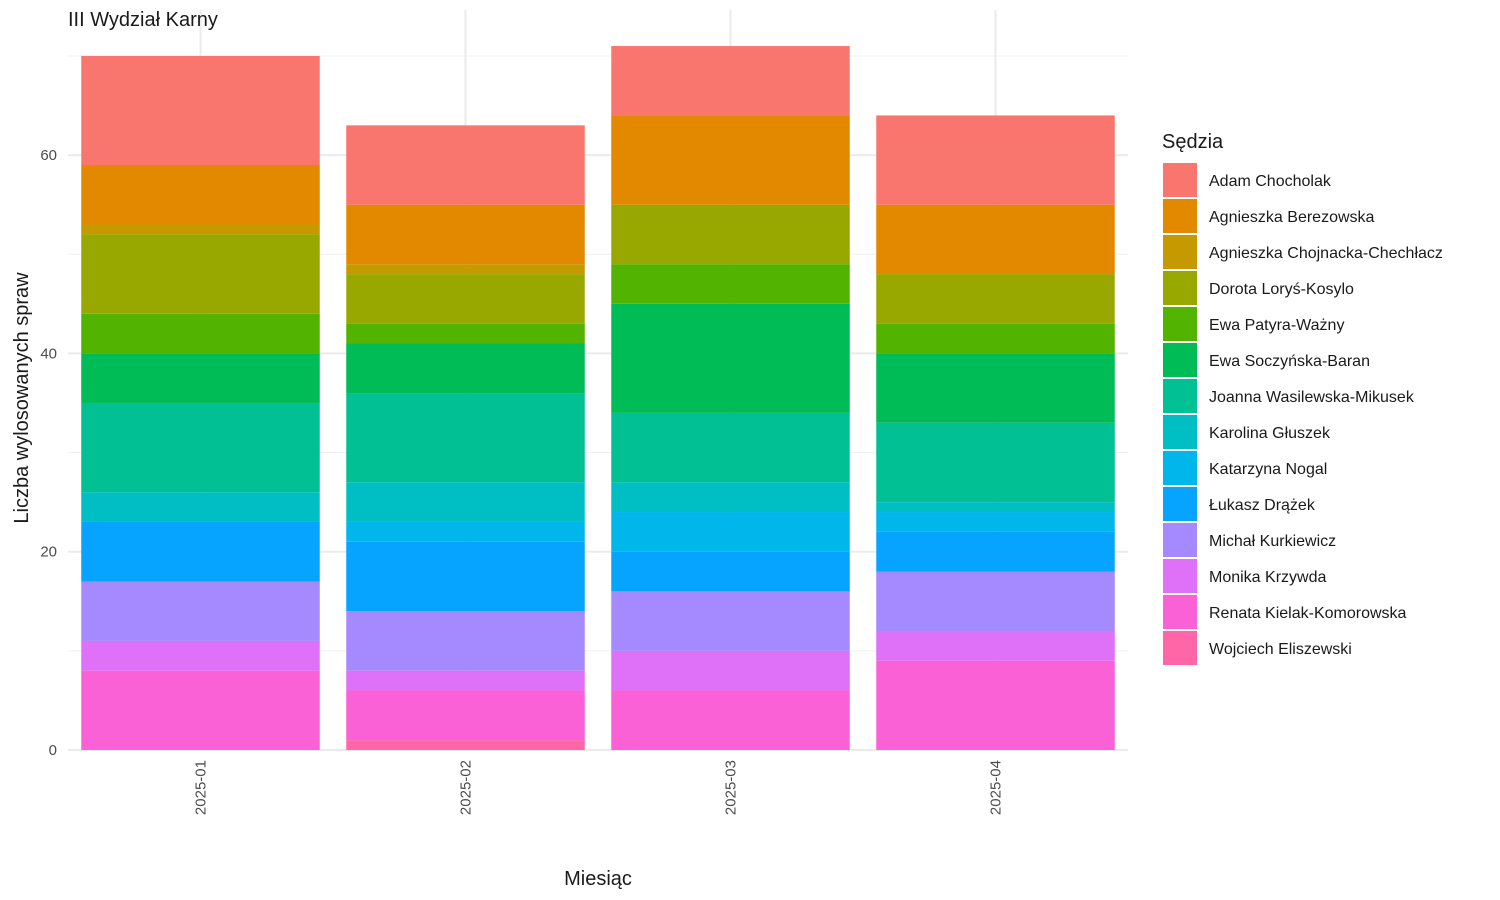 The width and height of the screenshot is (1500, 900). What do you see at coordinates (1276, 325) in the screenshot?
I see `legend-label: Ewa Patyra-Ważny` at bounding box center [1276, 325].